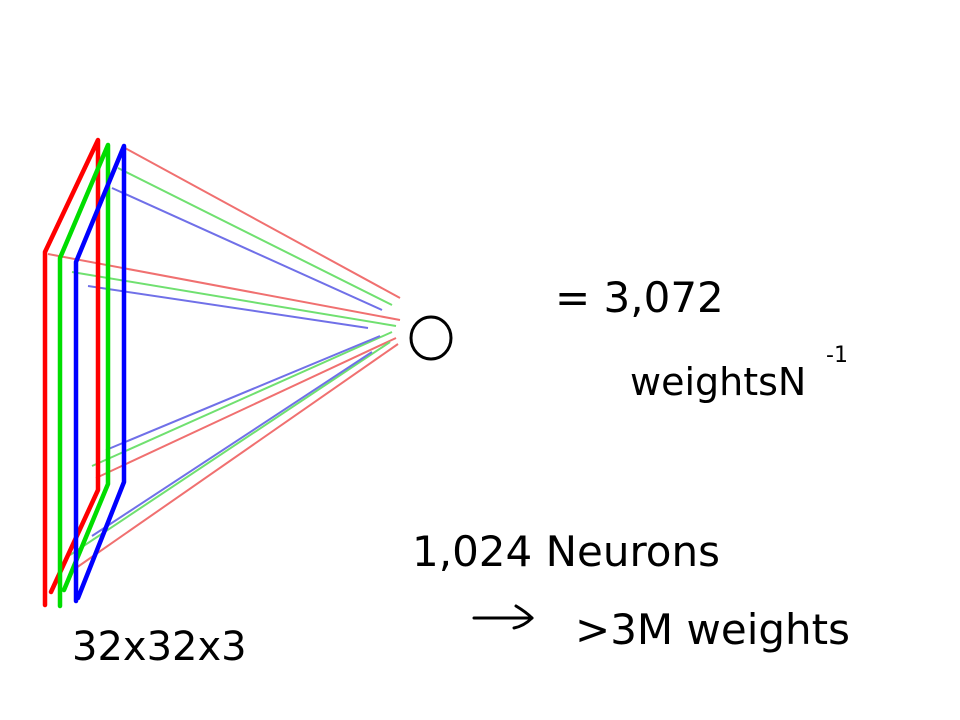 This screenshot has width=960, height=720. Describe the element at coordinates (159, 647) in the screenshot. I see `input-size-label: 32x32x3` at that location.